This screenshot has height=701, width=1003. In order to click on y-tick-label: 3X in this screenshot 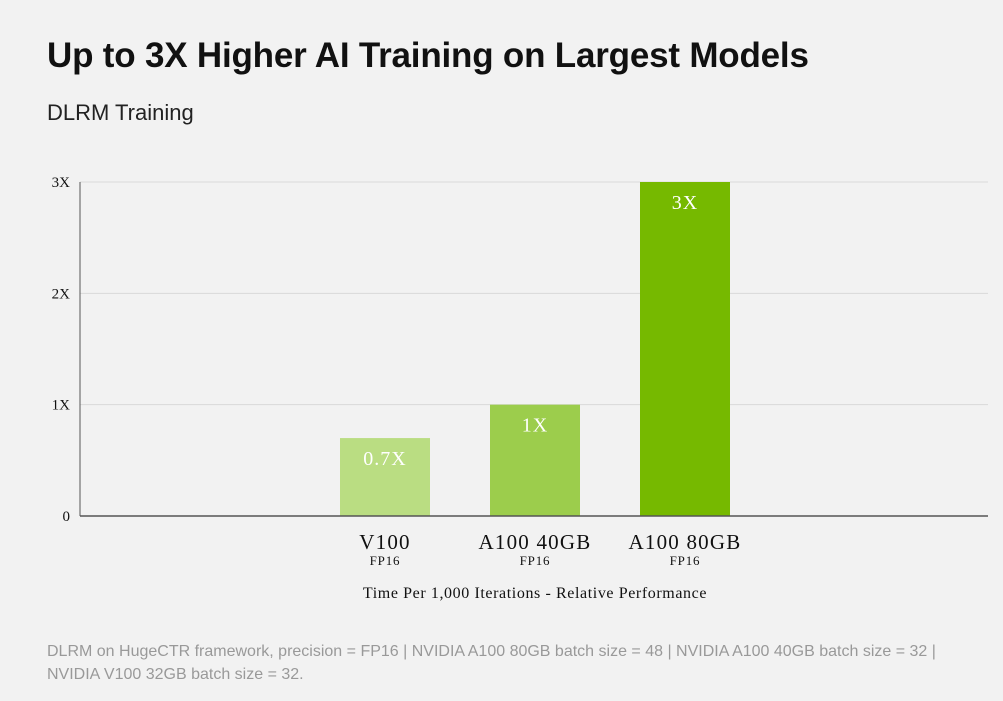, I will do `click(61, 183)`.